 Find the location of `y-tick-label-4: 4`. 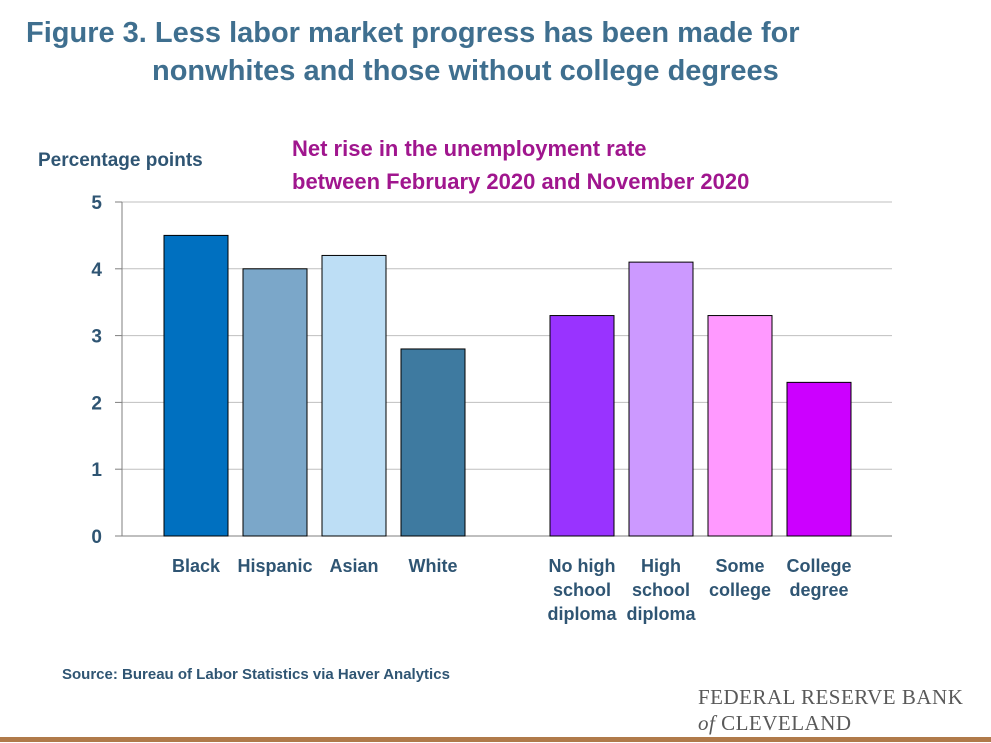

y-tick-label-4: 4 is located at coordinates (96, 270).